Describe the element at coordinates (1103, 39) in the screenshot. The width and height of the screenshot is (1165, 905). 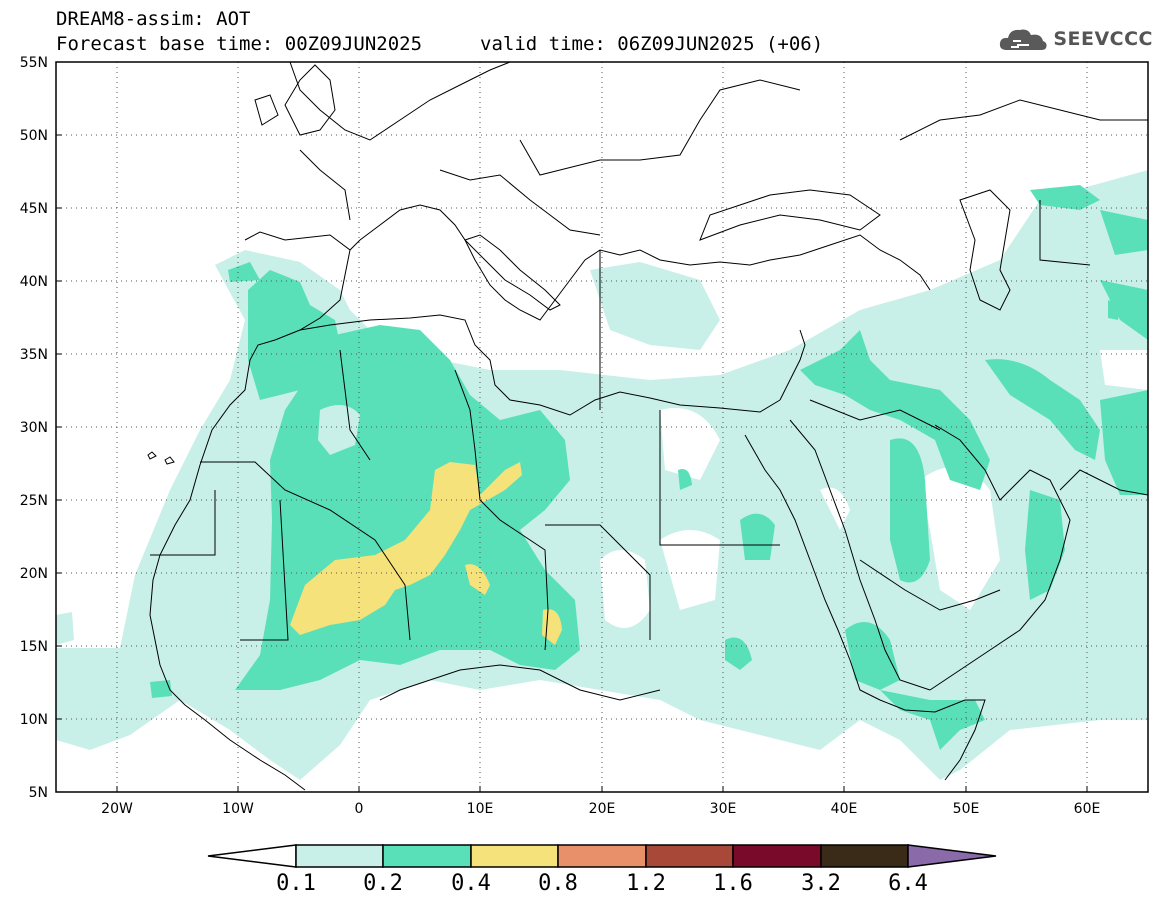
I see `logo-text: SEEVCCC` at that location.